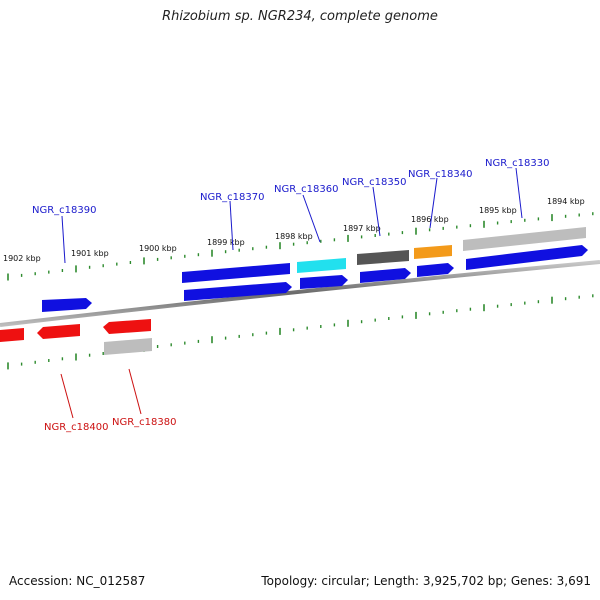 Image resolution: width=600 pixels, height=600 pixels. What do you see at coordinates (430, 219) in the screenshot?
I see `scale-label-1896: 1896 kbp` at bounding box center [430, 219].